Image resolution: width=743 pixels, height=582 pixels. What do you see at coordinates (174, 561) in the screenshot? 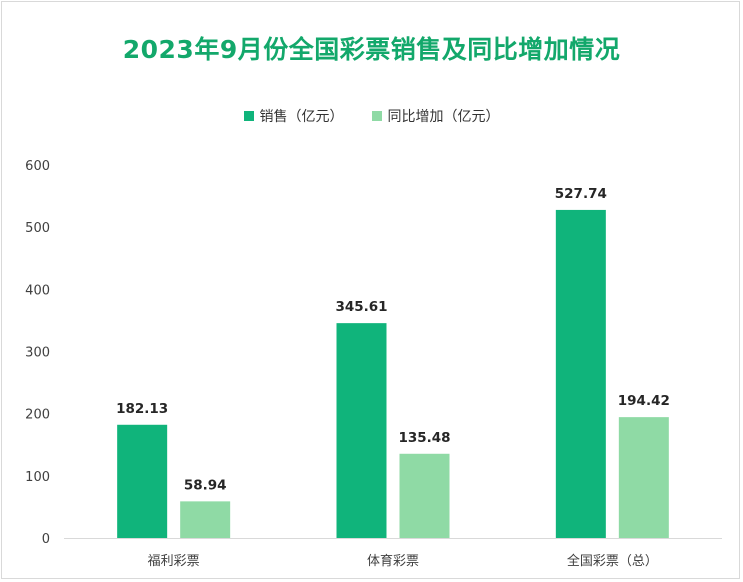
I see `x-tick-label: 福利彩票` at bounding box center [174, 561].